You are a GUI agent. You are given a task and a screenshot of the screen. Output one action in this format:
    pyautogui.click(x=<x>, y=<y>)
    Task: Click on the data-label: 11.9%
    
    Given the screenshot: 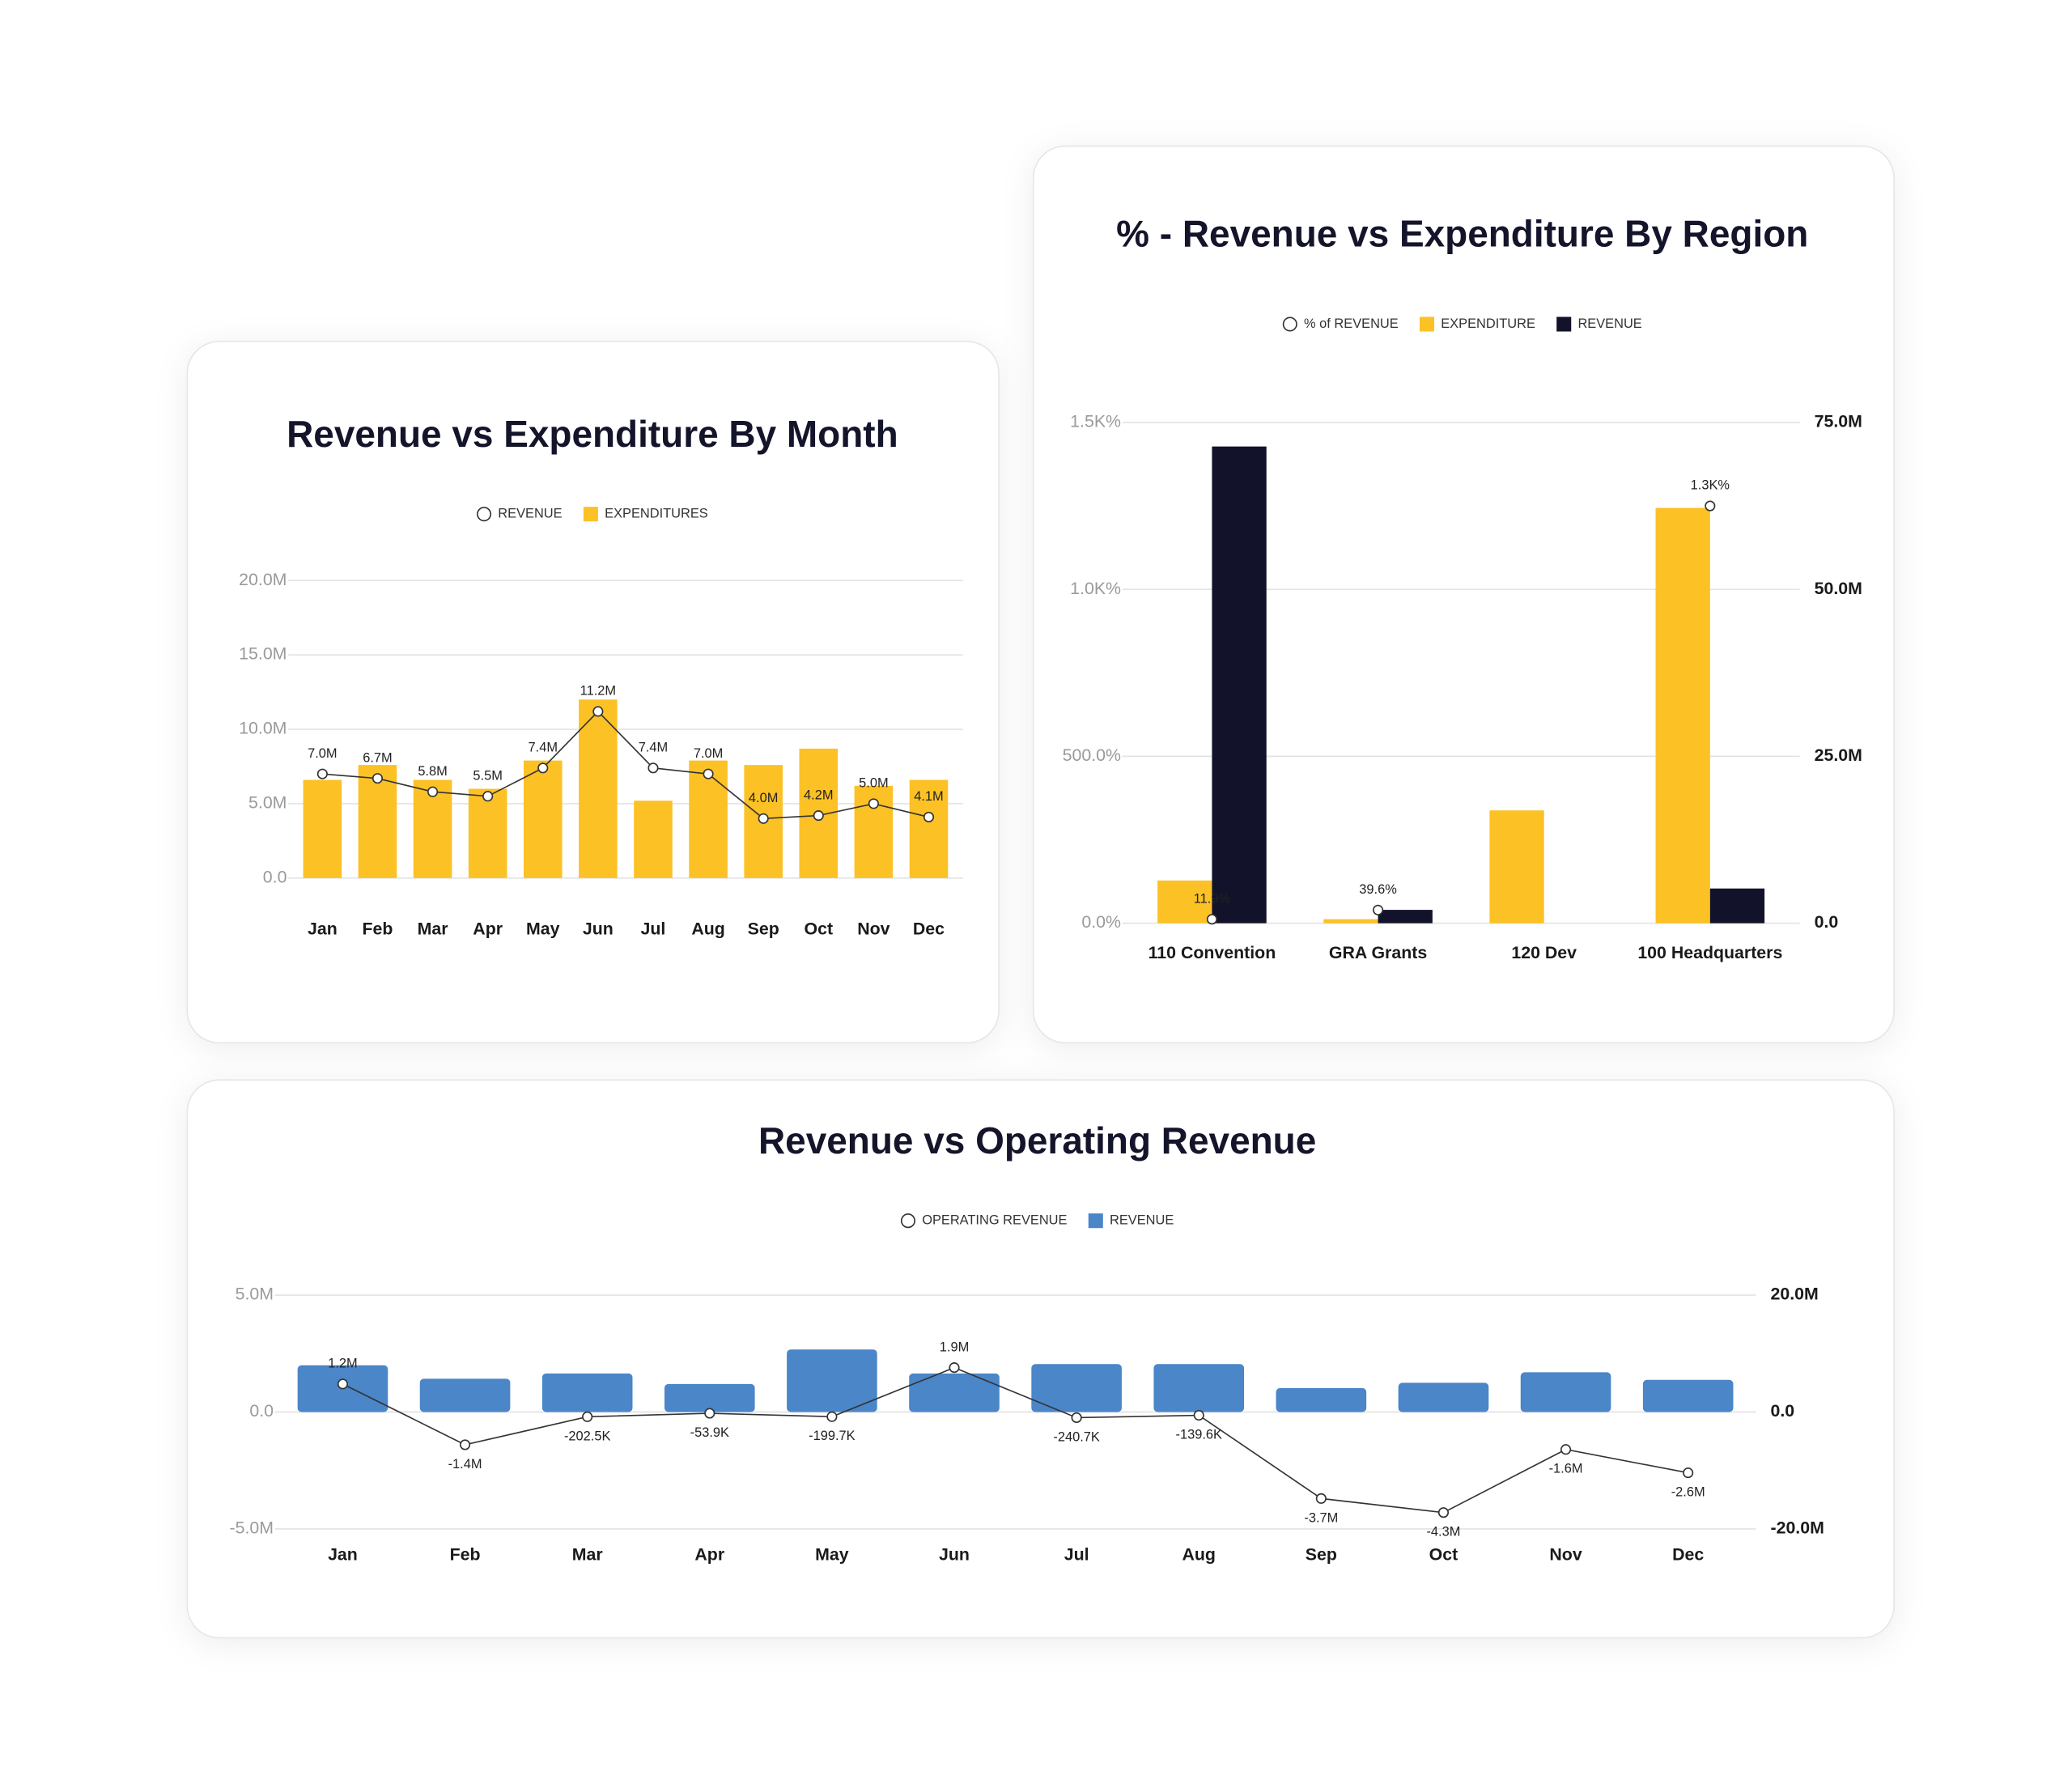 What is the action you would take?
    pyautogui.click(x=1212, y=898)
    